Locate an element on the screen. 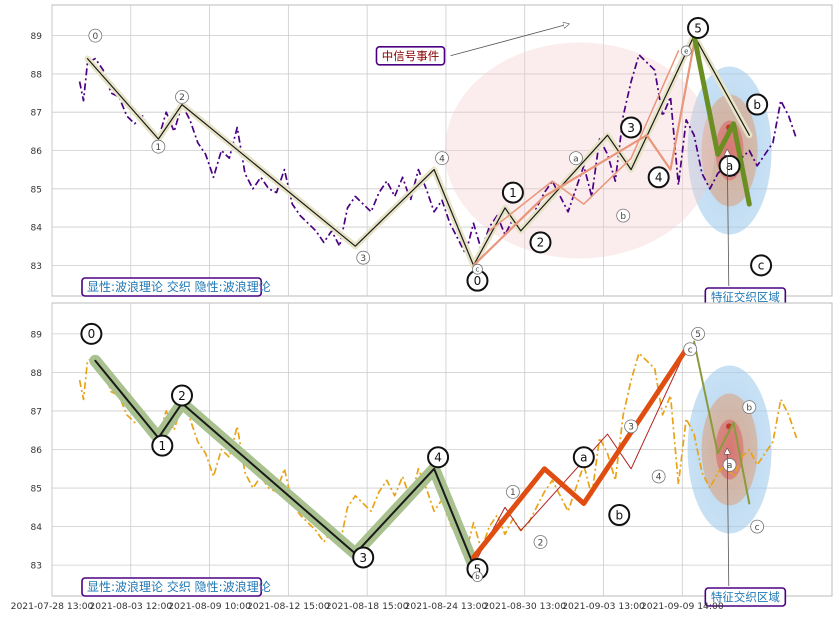 This screenshot has width=839, height=621. wave-marker-label: 3 is located at coordinates (631, 428).